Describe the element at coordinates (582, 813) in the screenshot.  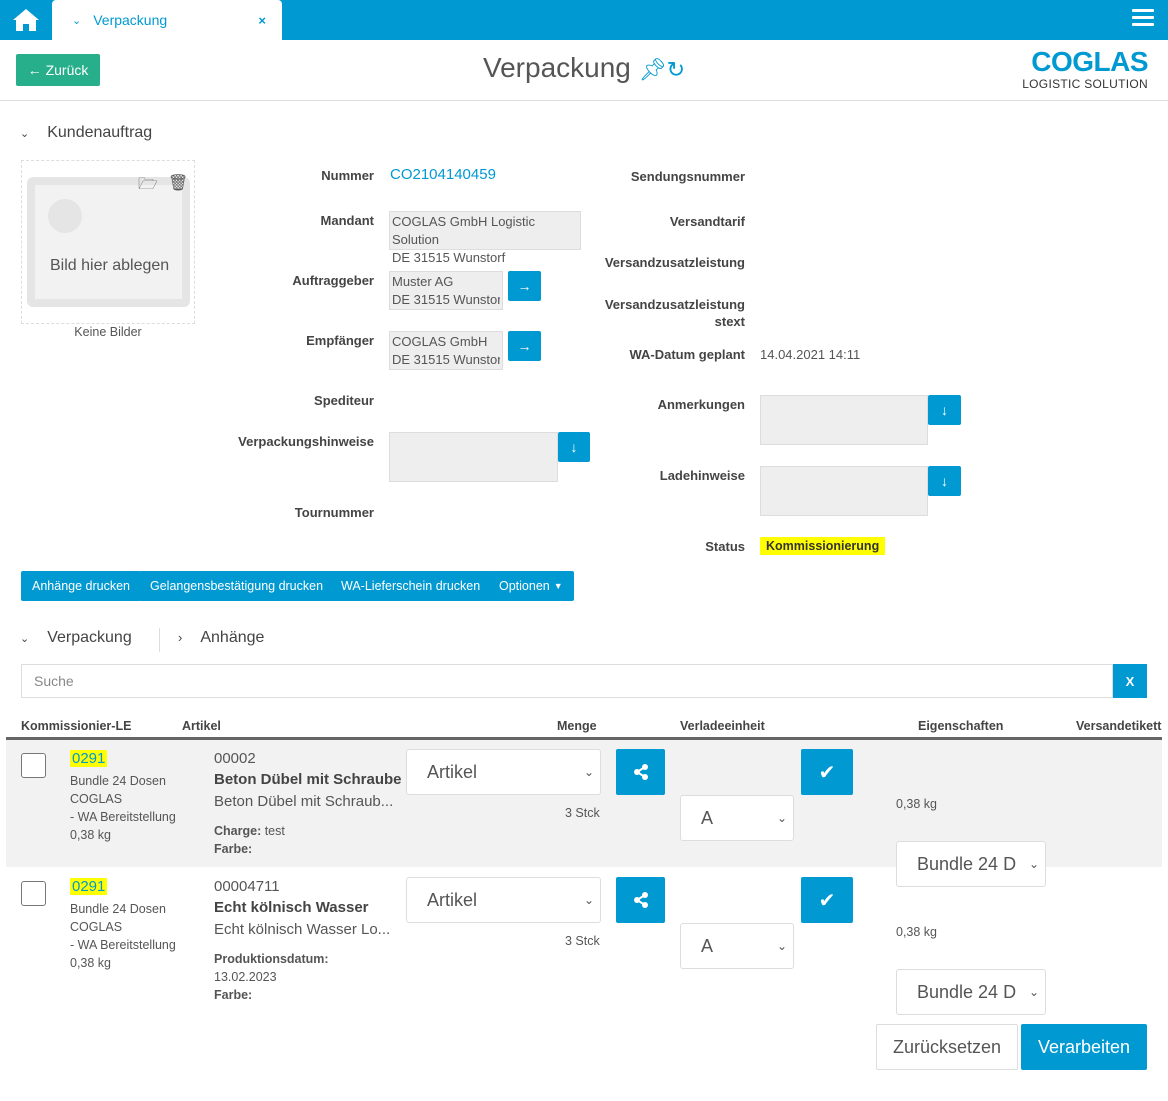
I see `quantity-value: 3 Stck` at that location.